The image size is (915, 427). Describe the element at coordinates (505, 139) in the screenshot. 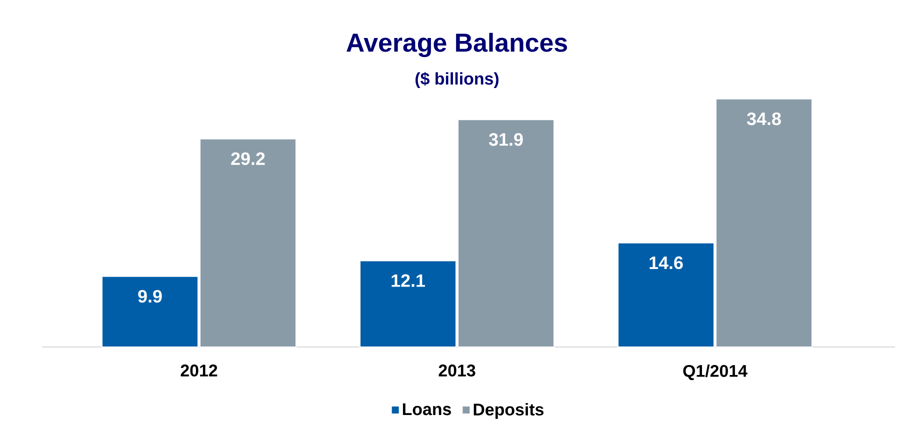

I see `data-label: 31.9` at that location.